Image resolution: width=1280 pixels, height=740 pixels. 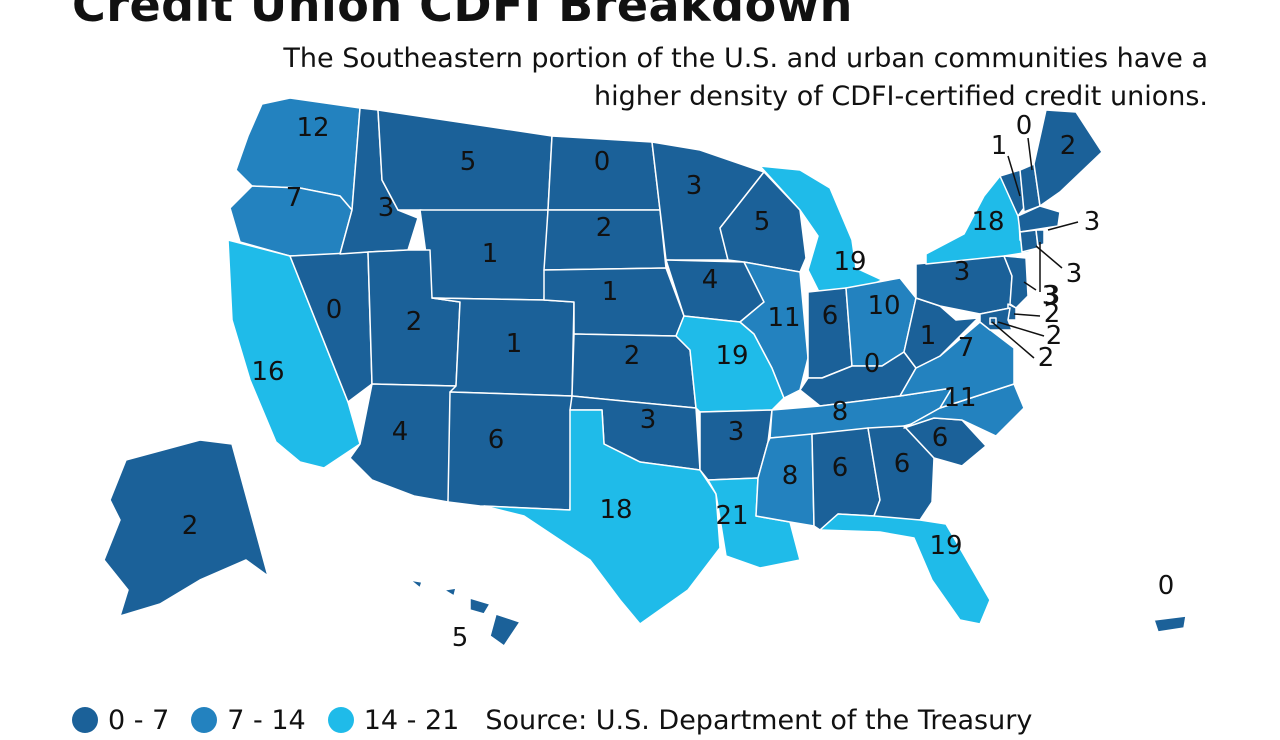 I want to click on state-value-or: 7, so click(x=294, y=198).